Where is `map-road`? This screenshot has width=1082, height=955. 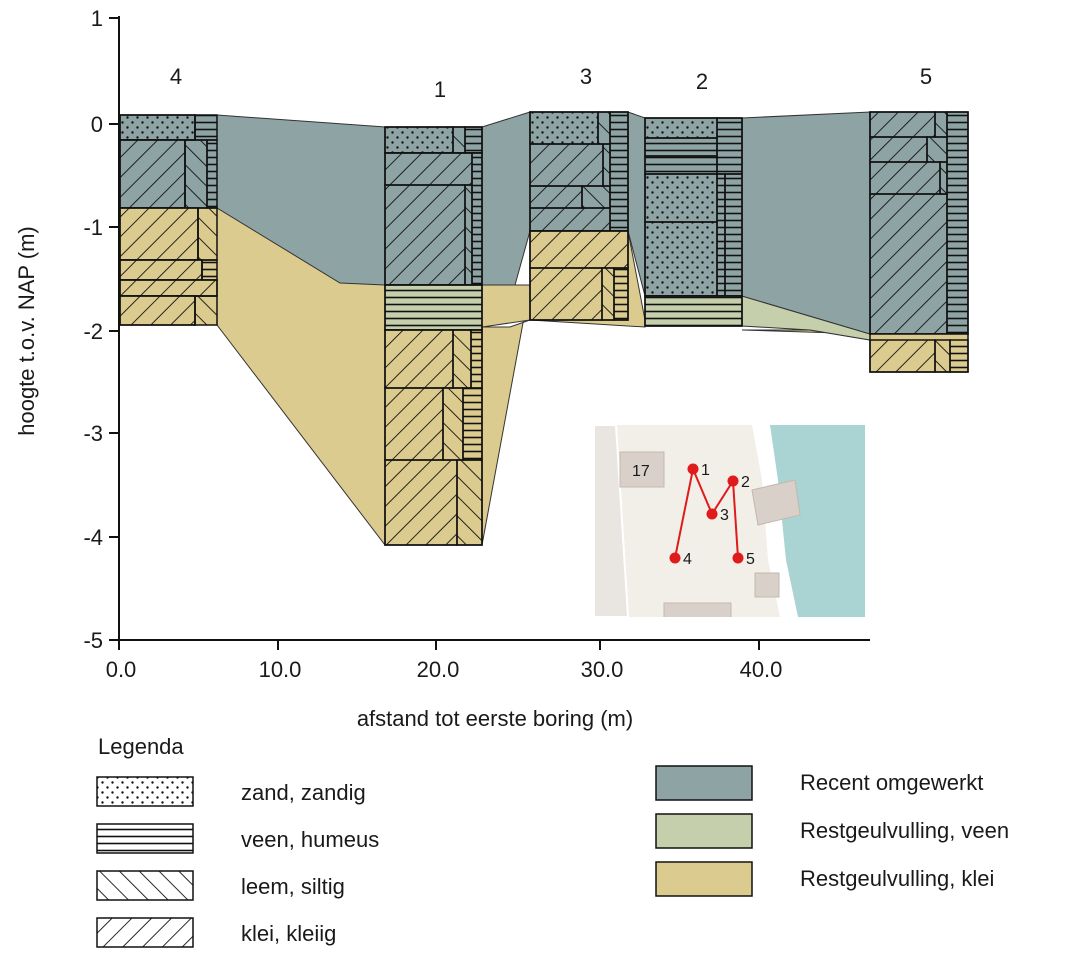 map-road is located at coordinates (612, 521).